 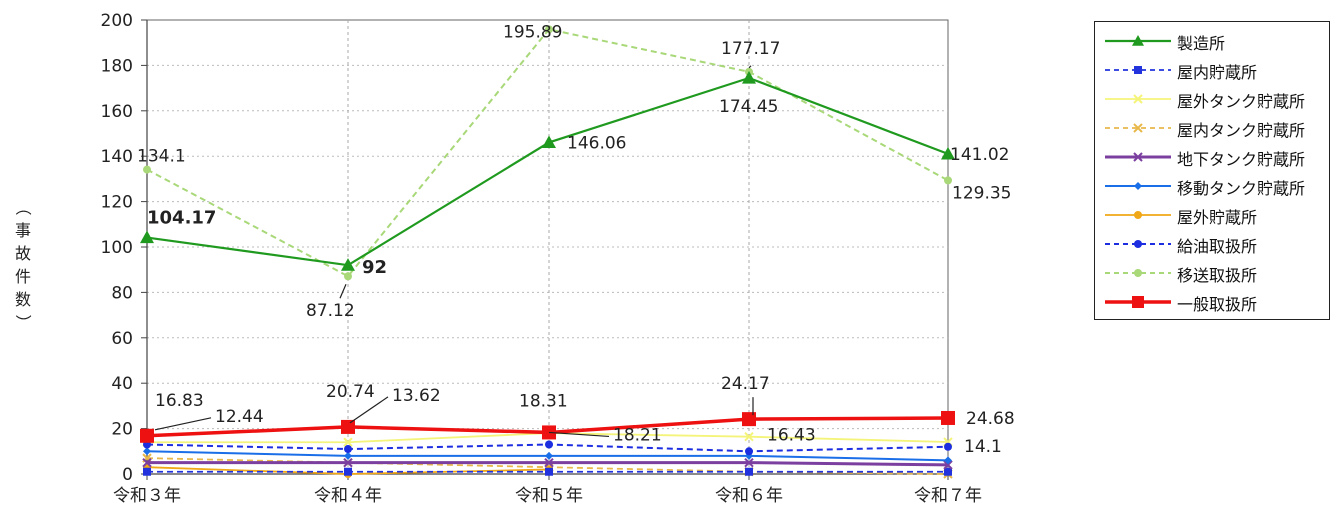 What do you see at coordinates (1217, 275) in the screenshot?
I see `legend-label: 移送取扱所` at bounding box center [1217, 275].